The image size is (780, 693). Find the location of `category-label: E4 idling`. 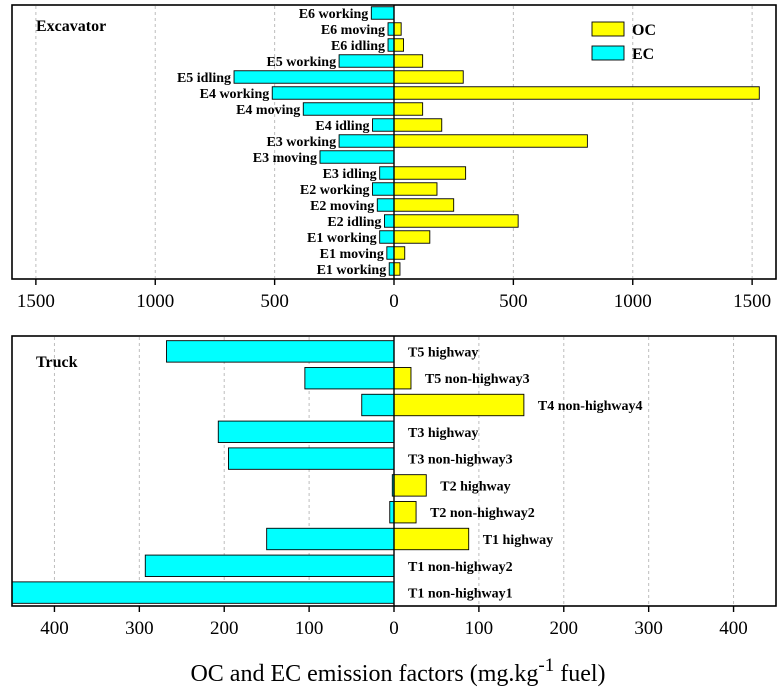

category-label: E4 idling is located at coordinates (342, 126).